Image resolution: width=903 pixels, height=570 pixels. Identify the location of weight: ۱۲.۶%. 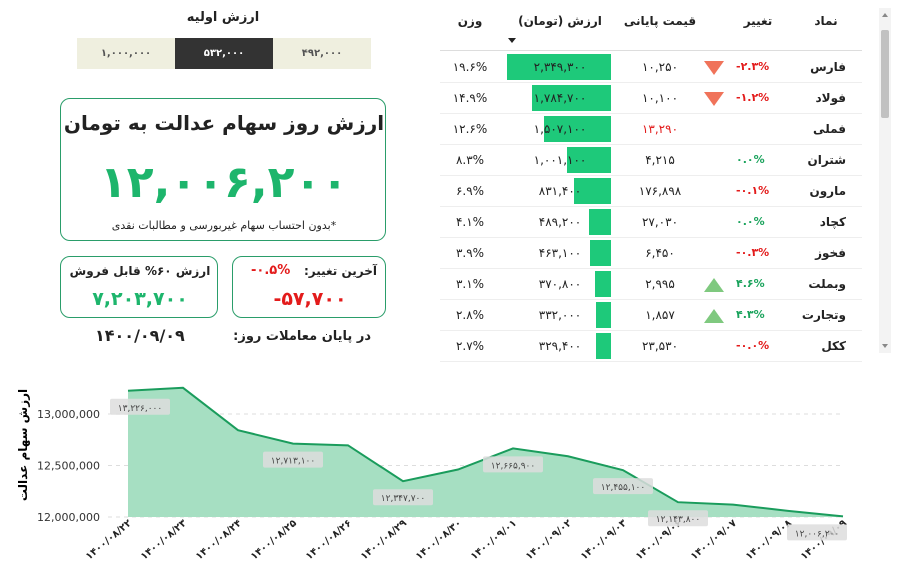
(470, 129).